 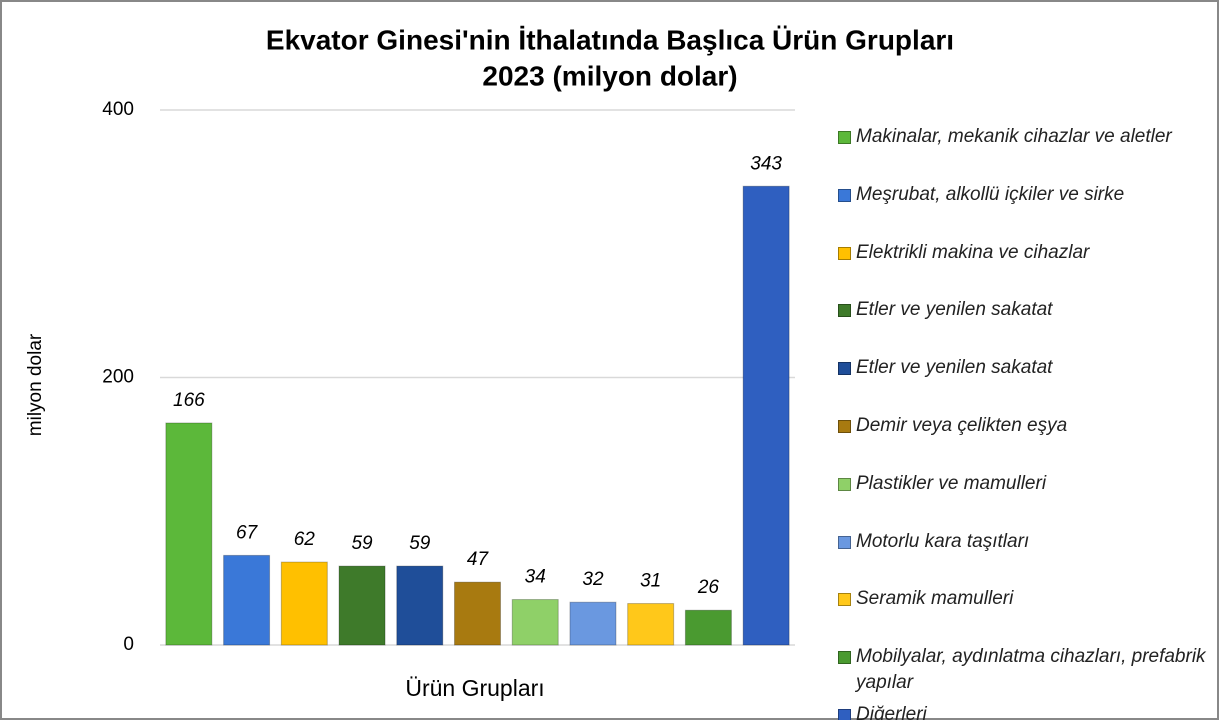 What do you see at coordinates (474, 688) in the screenshot?
I see `x-axis-label: Ürün Grupları` at bounding box center [474, 688].